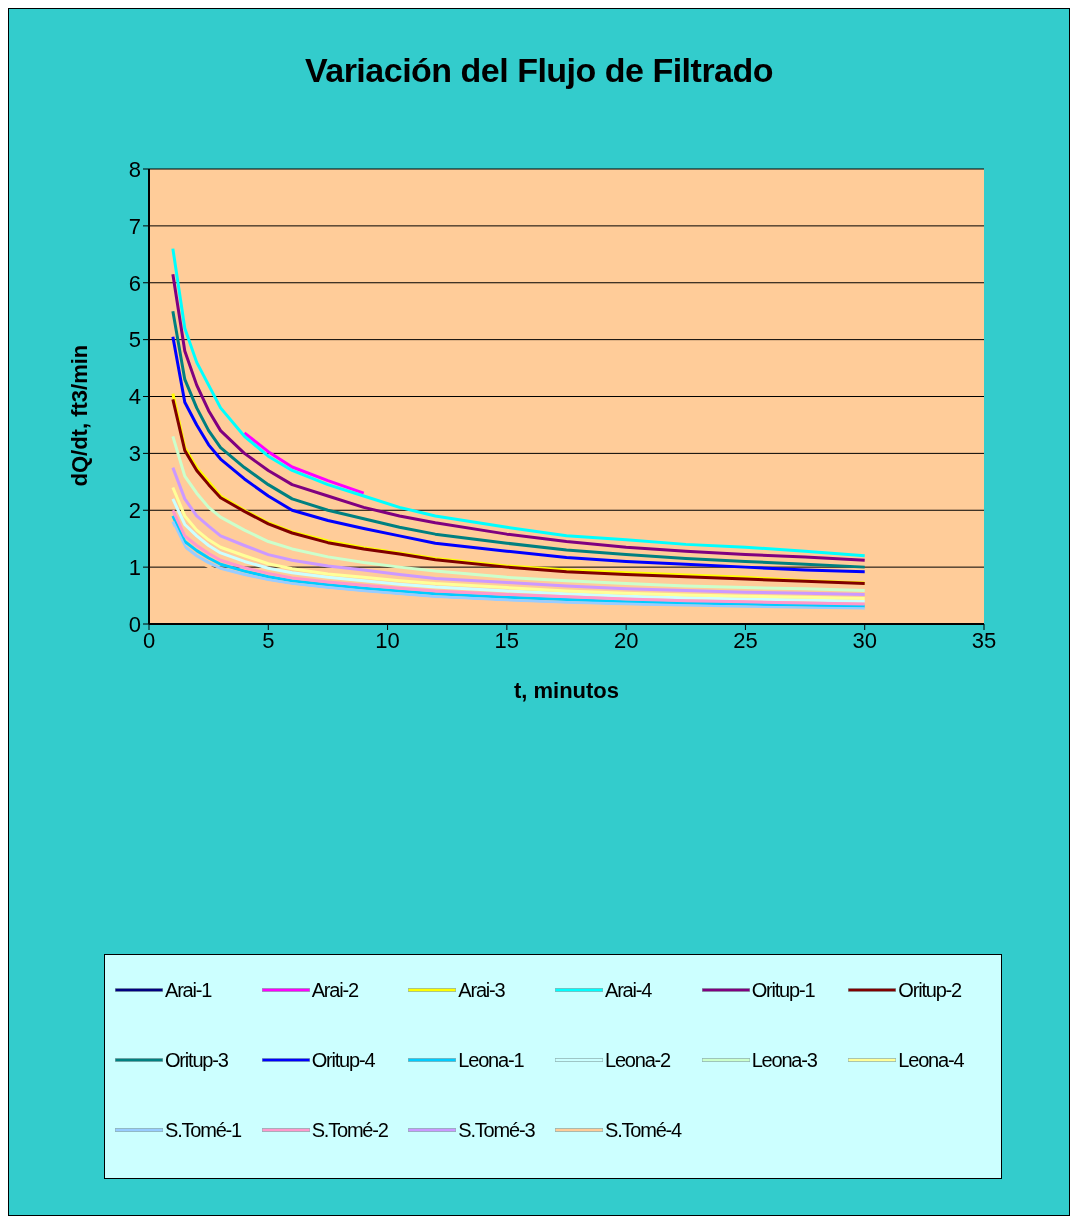 This screenshot has width=1078, height=1224. Describe the element at coordinates (626, 640) in the screenshot. I see `x-tick-label: 20` at that location.